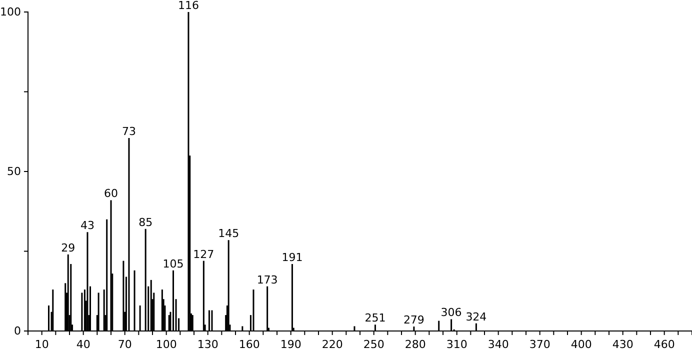 This screenshot has width=692, height=350. Describe the element at coordinates (476, 317) in the screenshot. I see `annotation: 324` at that location.